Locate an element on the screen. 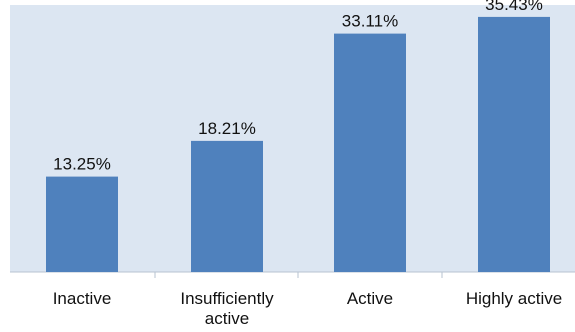  x-tick-label-1: Inactive is located at coordinates (82, 299).